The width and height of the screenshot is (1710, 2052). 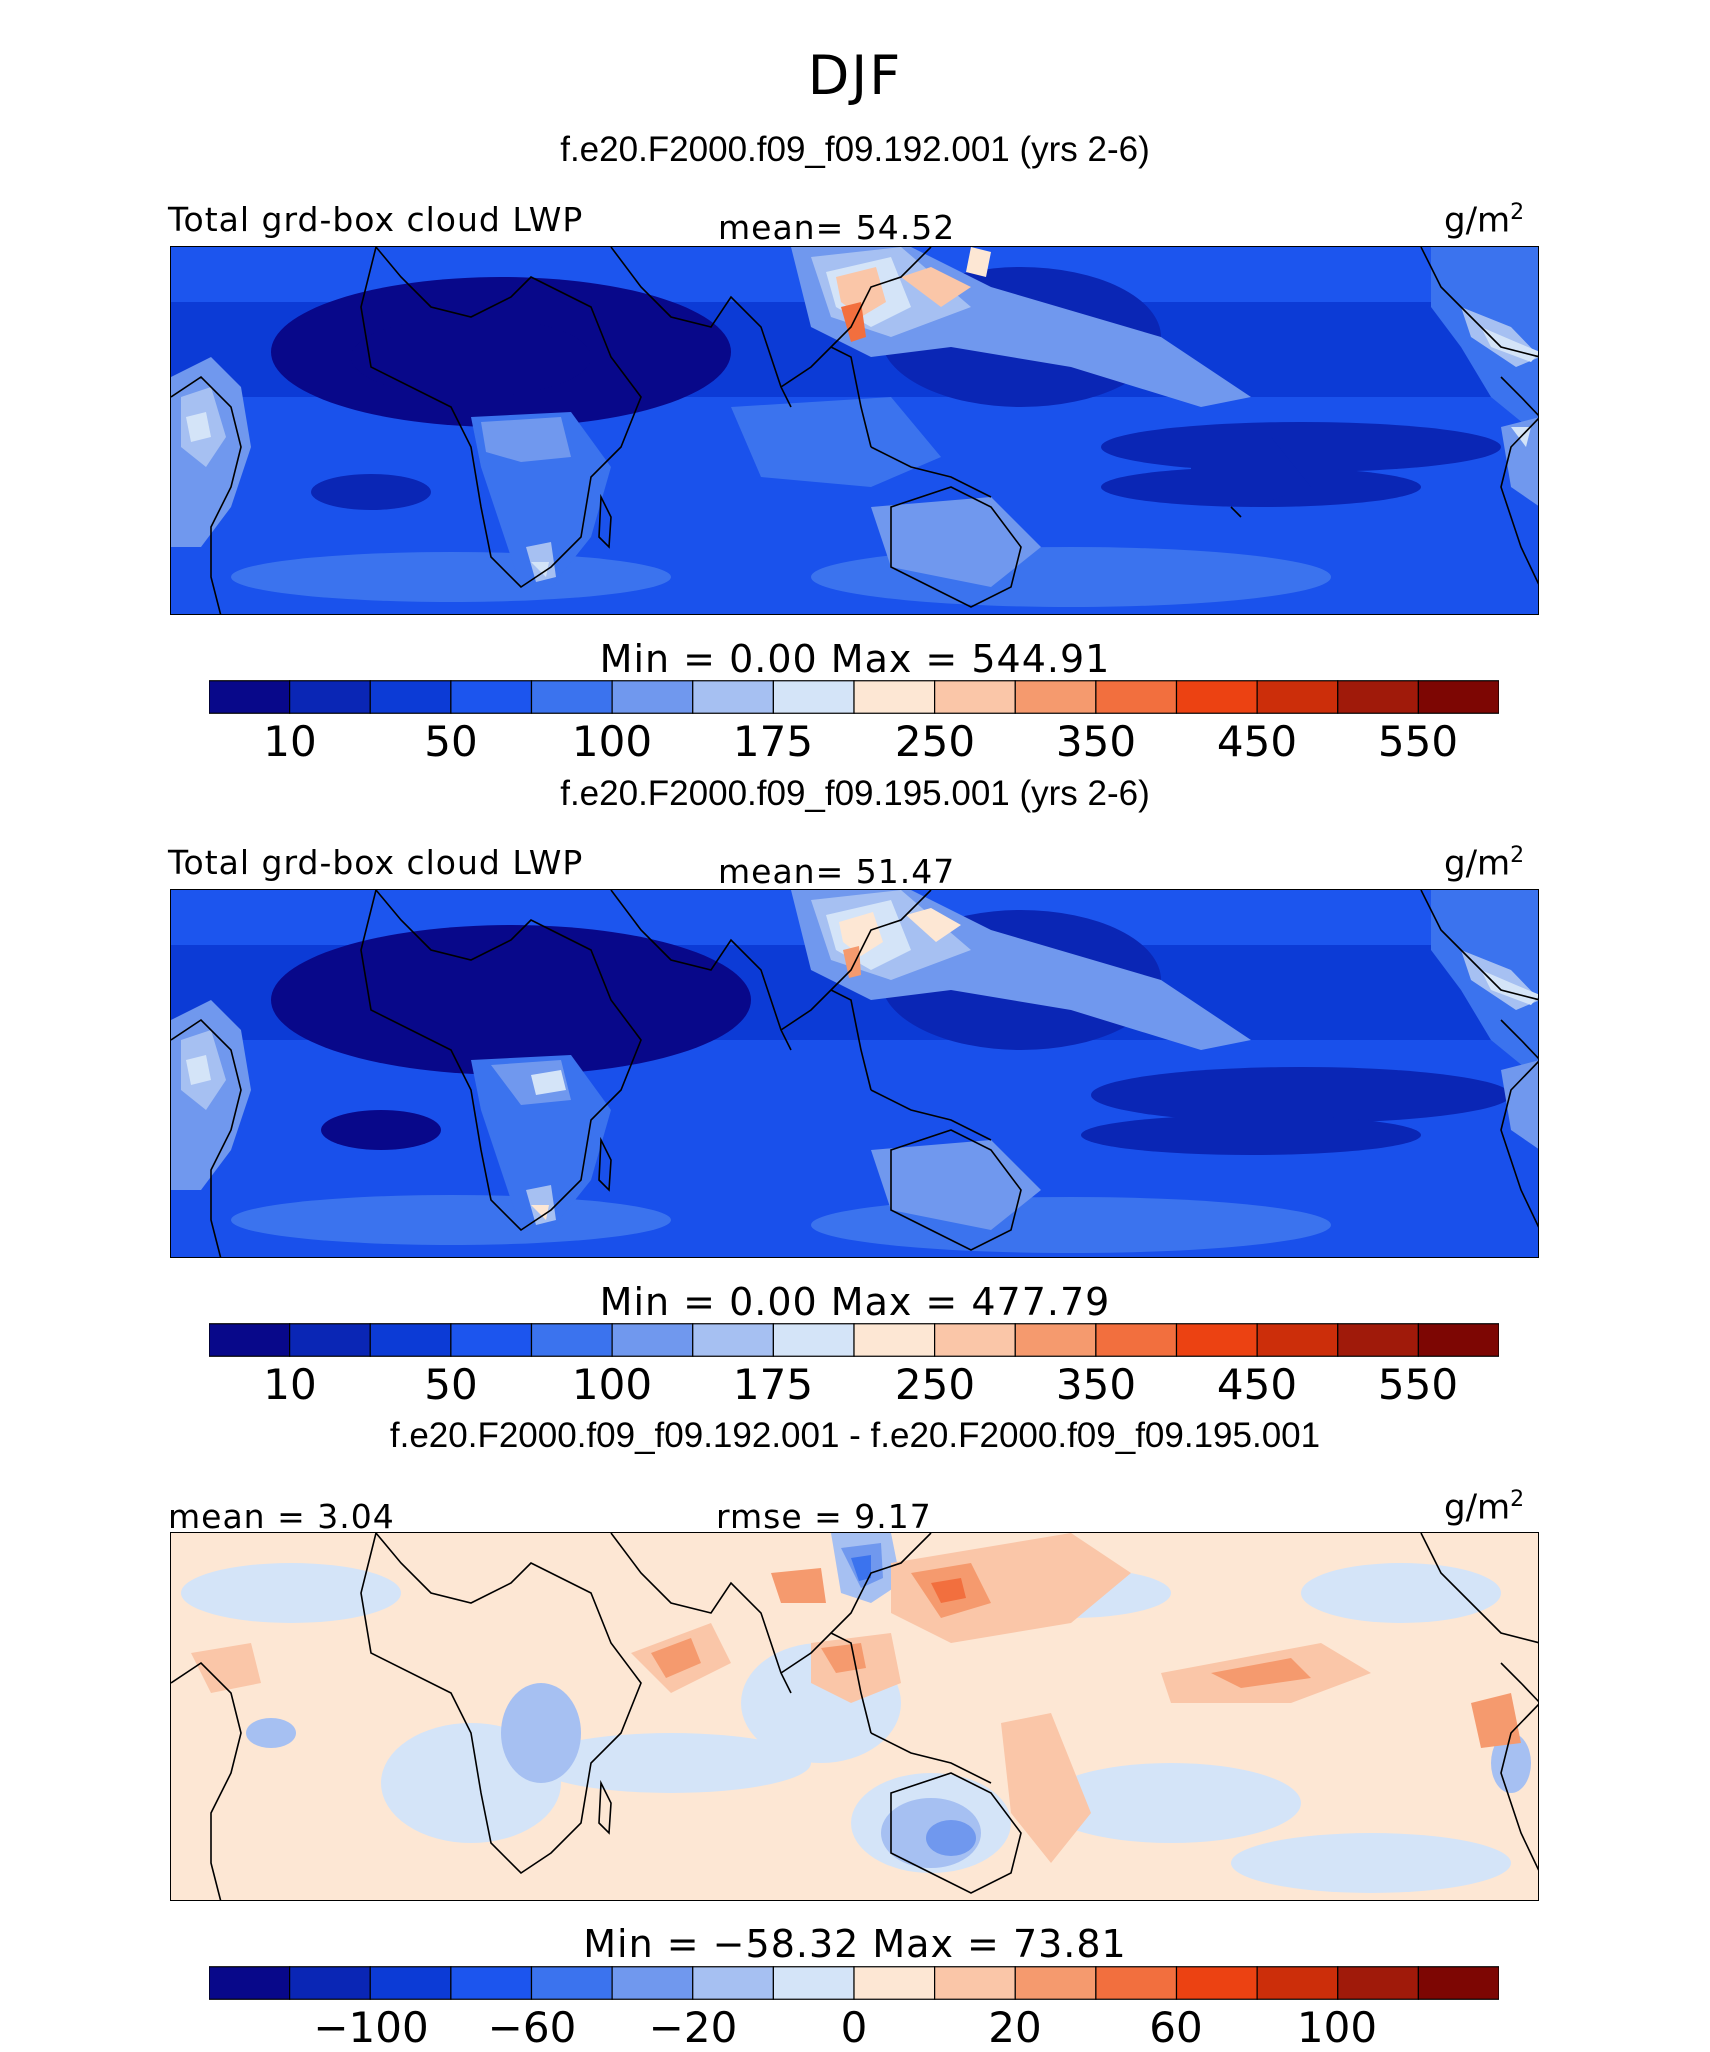 What do you see at coordinates (290, 741) in the screenshot?
I see `panel-1-colorbar-tick: 10` at bounding box center [290, 741].